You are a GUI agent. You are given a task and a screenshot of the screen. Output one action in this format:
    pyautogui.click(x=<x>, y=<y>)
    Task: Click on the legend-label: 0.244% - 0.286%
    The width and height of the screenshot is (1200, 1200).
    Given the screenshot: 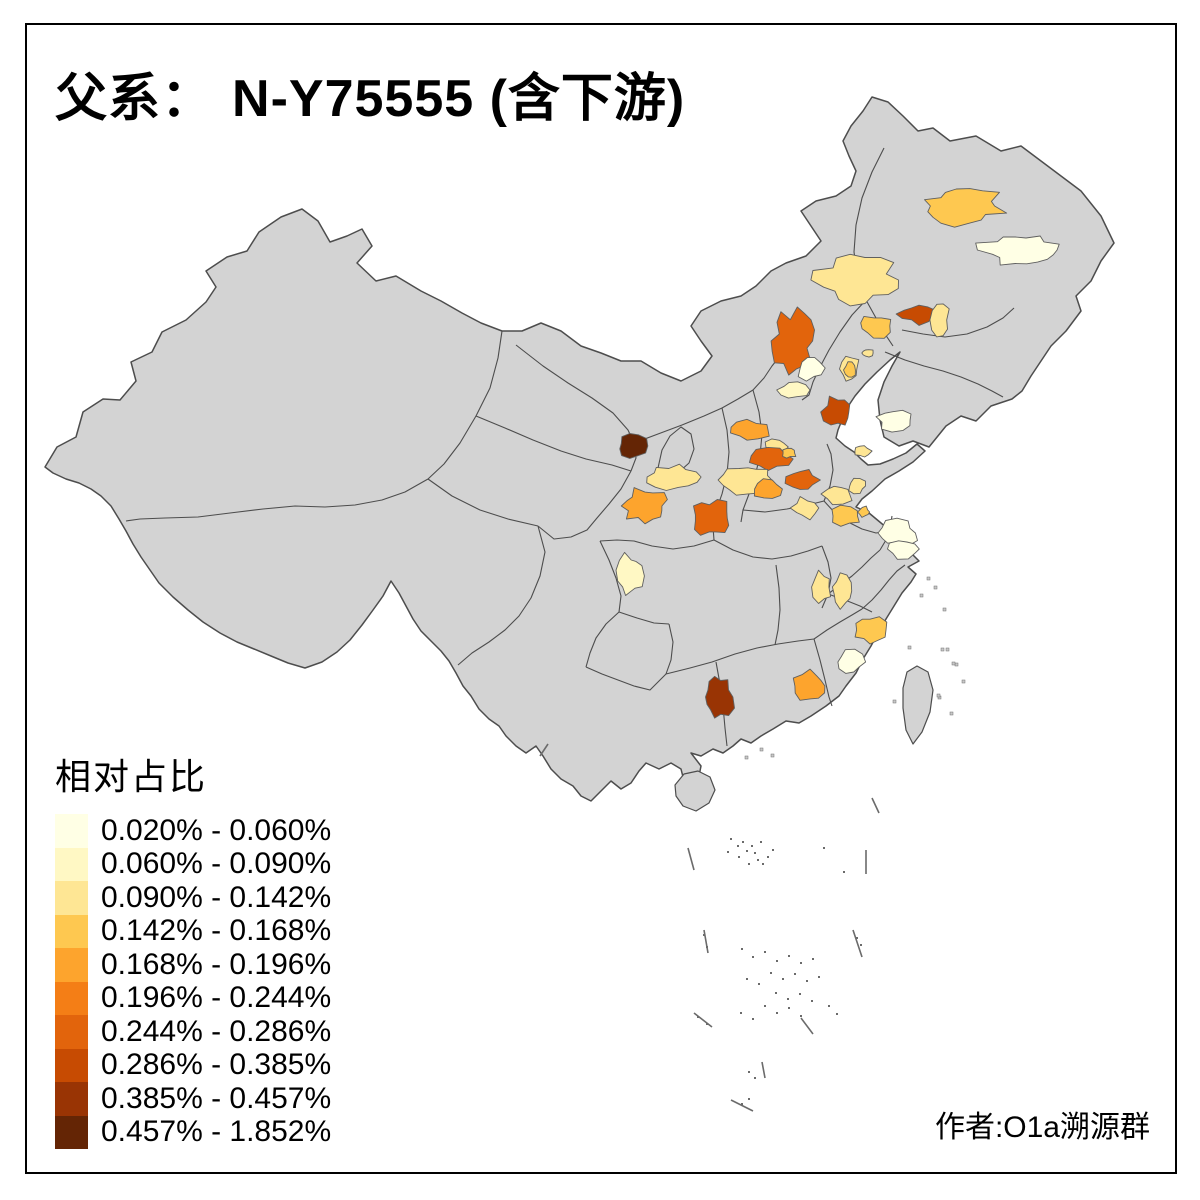 What is the action you would take?
    pyautogui.click(x=216, y=1031)
    